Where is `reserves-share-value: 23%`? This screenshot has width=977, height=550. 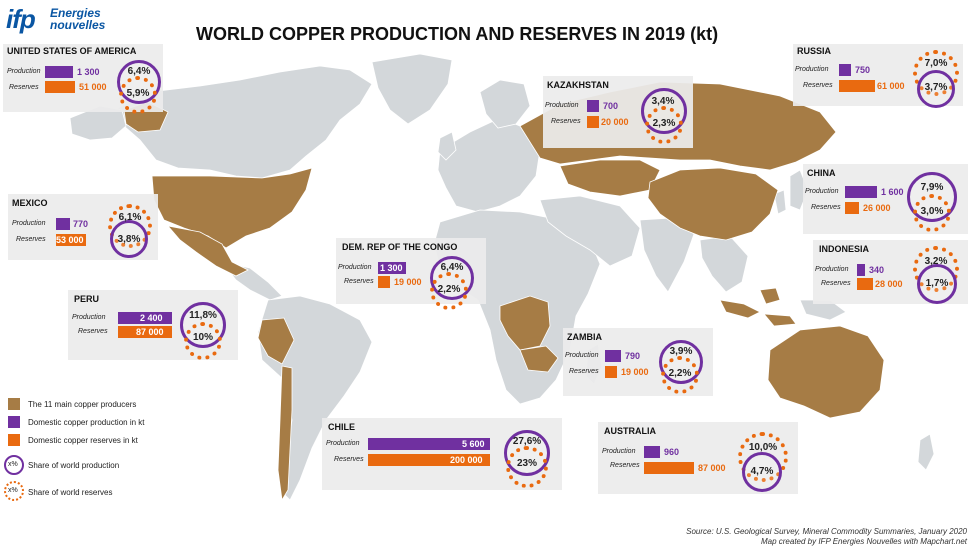
reserves-share-value: 23% is located at coordinates (526, 463).